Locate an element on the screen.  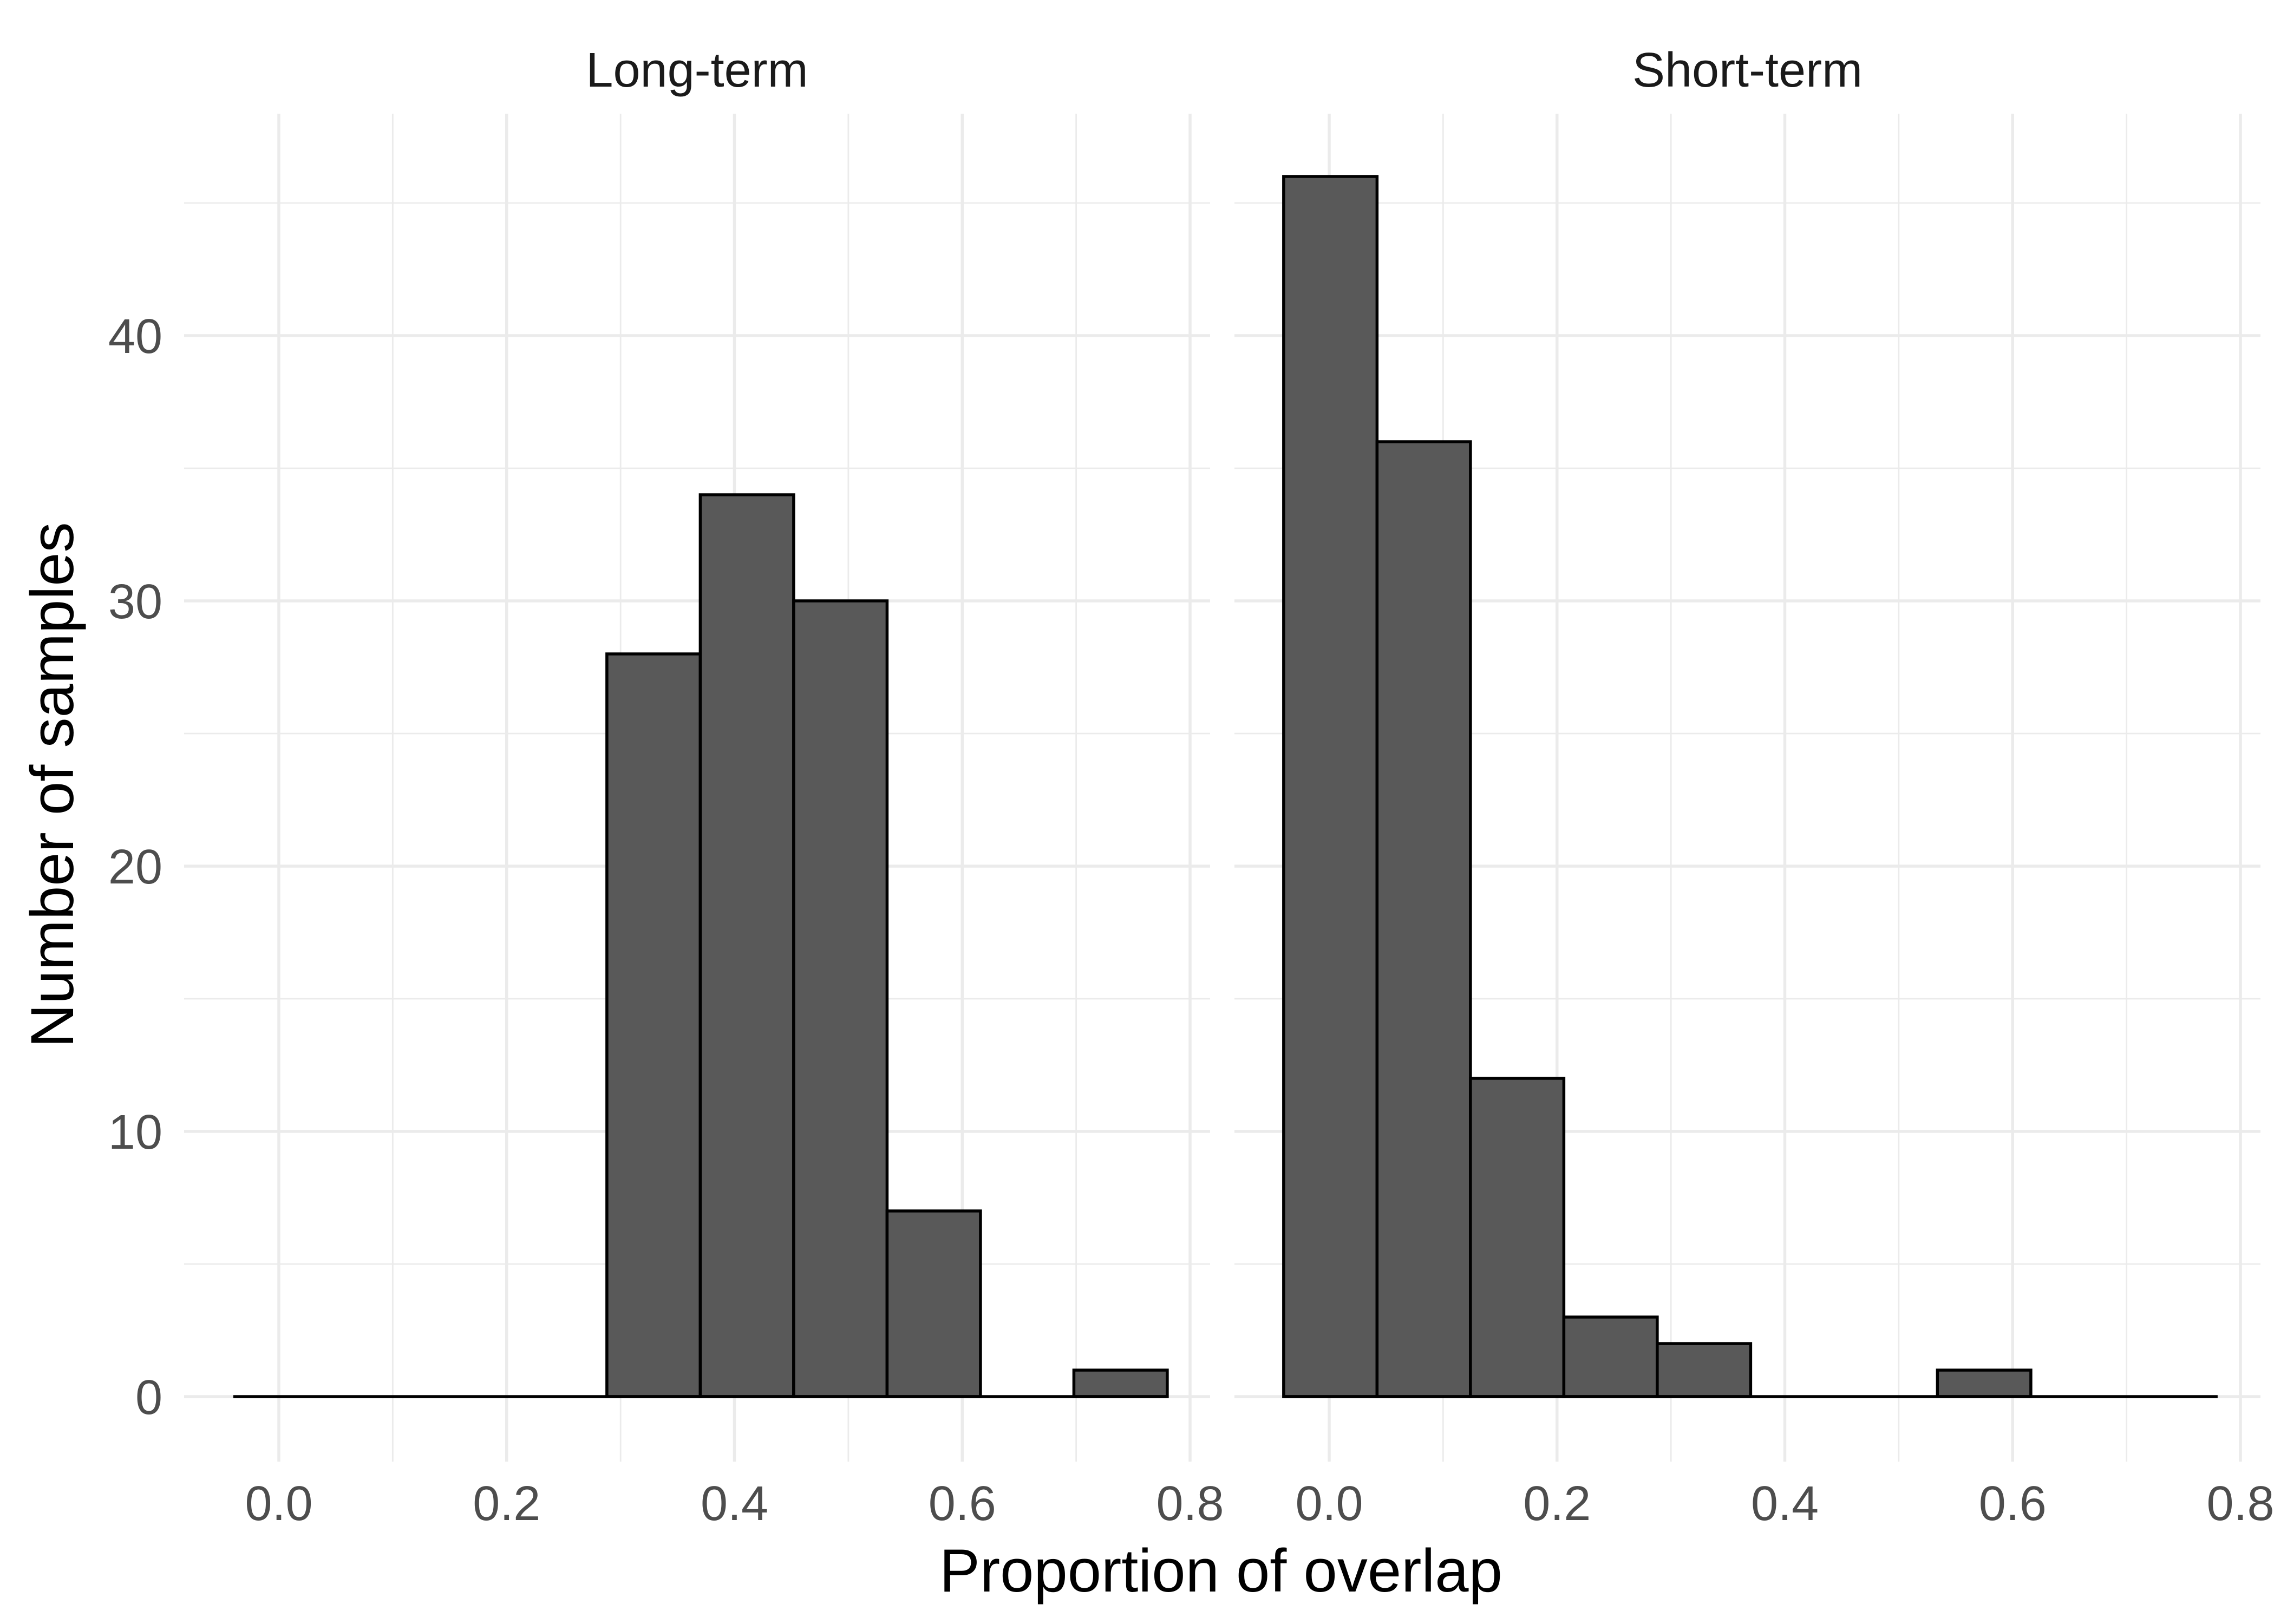
facet-label: Long-term is located at coordinates (697, 70).